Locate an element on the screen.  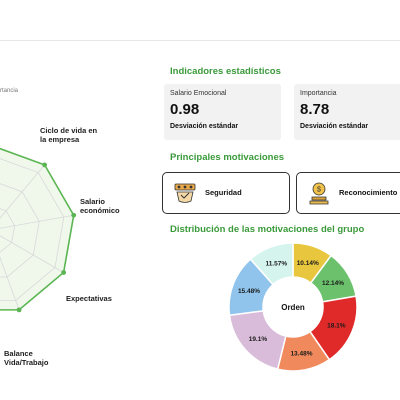
donut-slice-label: 15.48% is located at coordinates (249, 291).